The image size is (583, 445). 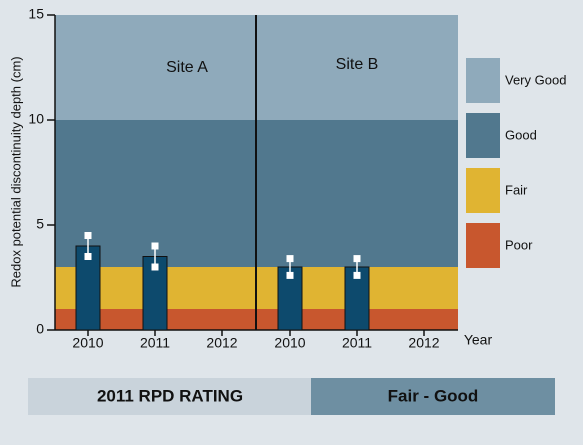 What do you see at coordinates (36, 14) in the screenshot?
I see `y-tick-label: 15` at bounding box center [36, 14].